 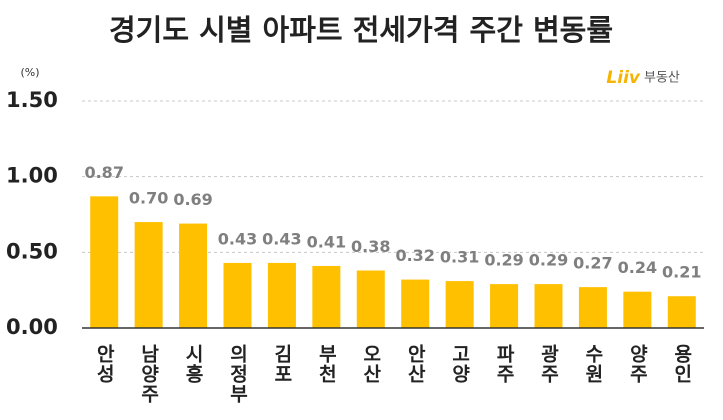 I want to click on x-tick-label: 용인, so click(x=682, y=364).